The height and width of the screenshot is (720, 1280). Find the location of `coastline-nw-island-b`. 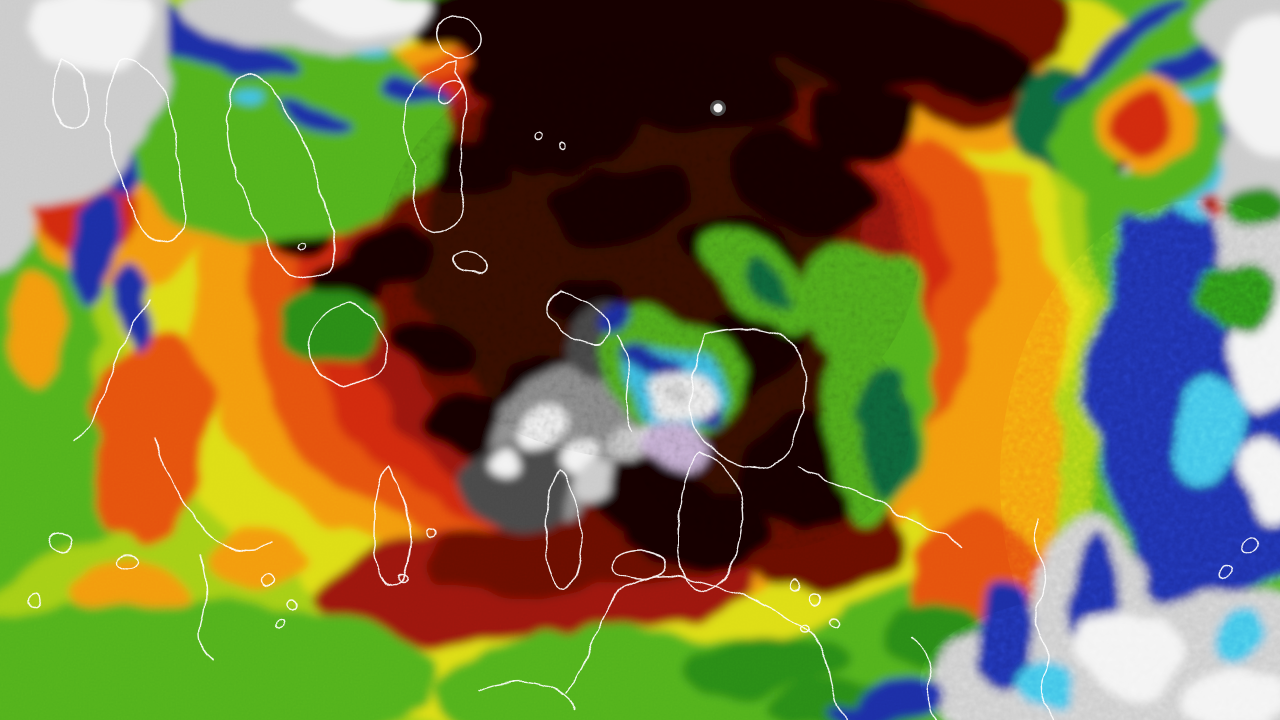

coastline-nw-island-b is located at coordinates (146, 149).